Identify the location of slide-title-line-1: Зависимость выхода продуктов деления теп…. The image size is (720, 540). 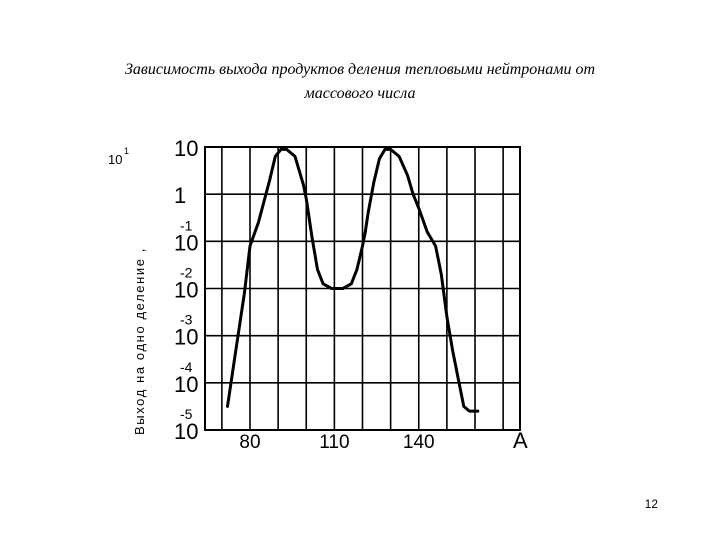
(360, 69).